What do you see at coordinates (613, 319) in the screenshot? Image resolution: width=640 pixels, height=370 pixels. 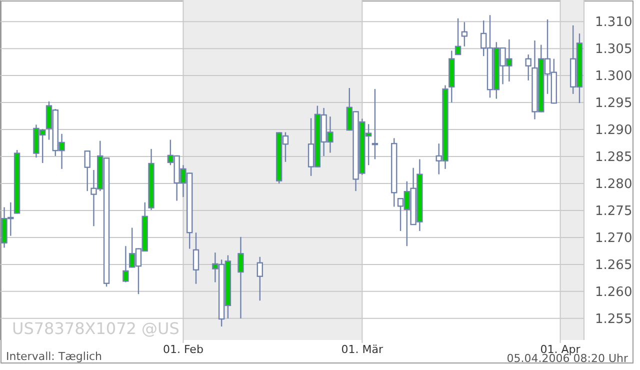 I see `y-tick-label: 1.255` at bounding box center [613, 319].